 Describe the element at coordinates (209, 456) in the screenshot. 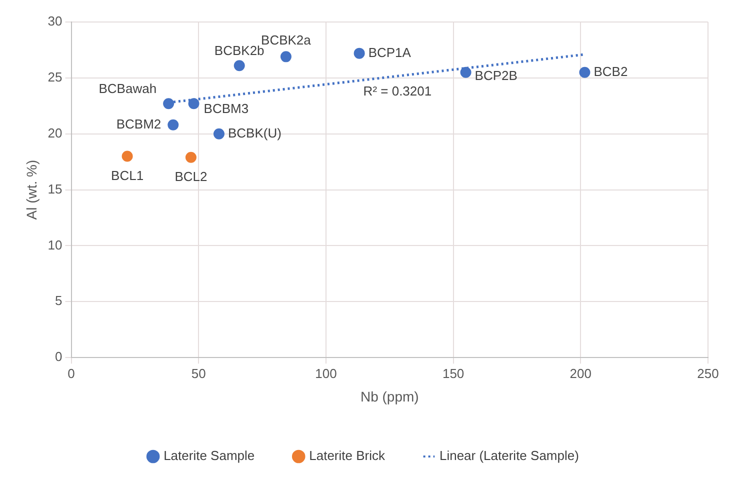

I see `legend-label: Laterite Sample` at that location.